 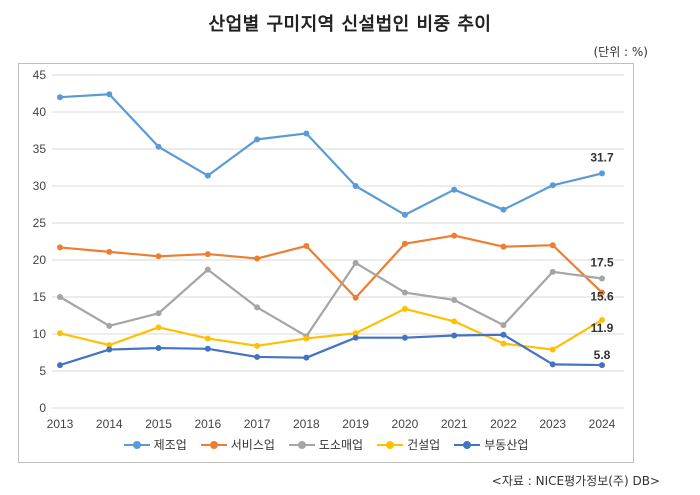 What do you see at coordinates (355, 424) in the screenshot?
I see `x-tick-label: 2019` at bounding box center [355, 424].